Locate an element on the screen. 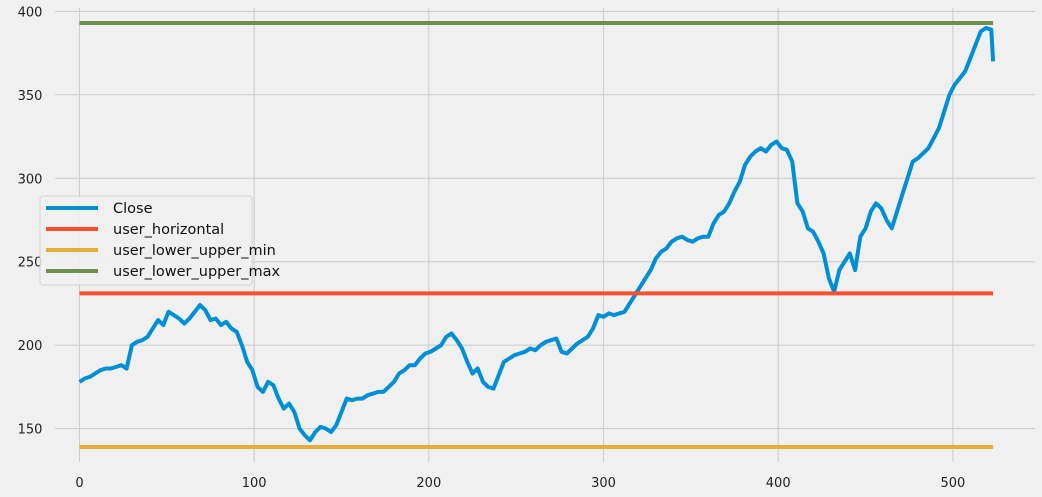 The height and width of the screenshot is (497, 1042). legend-label: Close is located at coordinates (133, 209).